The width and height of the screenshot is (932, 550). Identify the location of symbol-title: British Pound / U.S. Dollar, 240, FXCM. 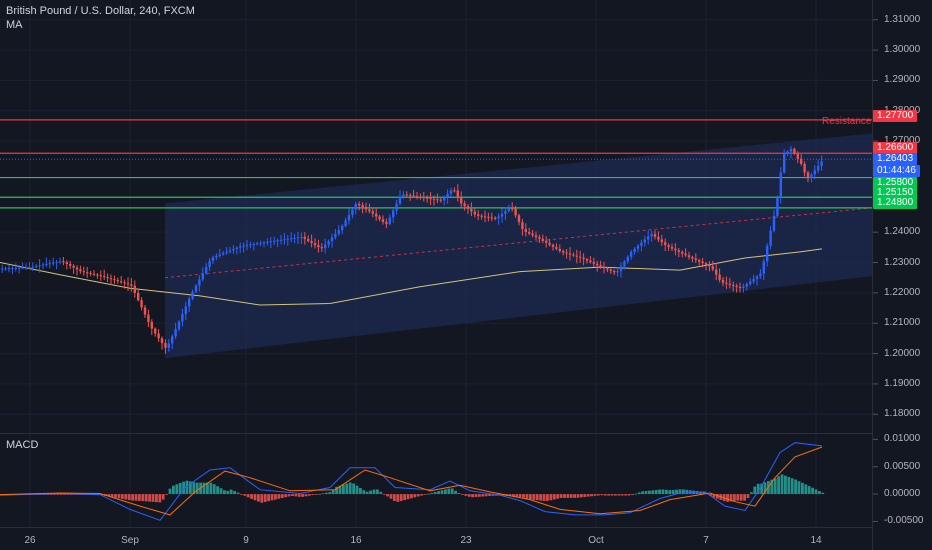
(100, 11).